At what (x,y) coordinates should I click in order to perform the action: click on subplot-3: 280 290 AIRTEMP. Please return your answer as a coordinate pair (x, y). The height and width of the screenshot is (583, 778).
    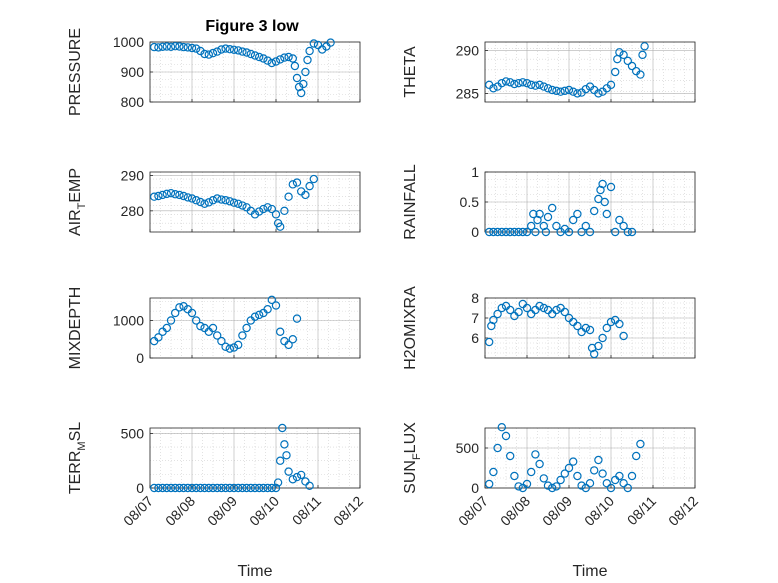
    Looking at the image, I should click on (214, 202).